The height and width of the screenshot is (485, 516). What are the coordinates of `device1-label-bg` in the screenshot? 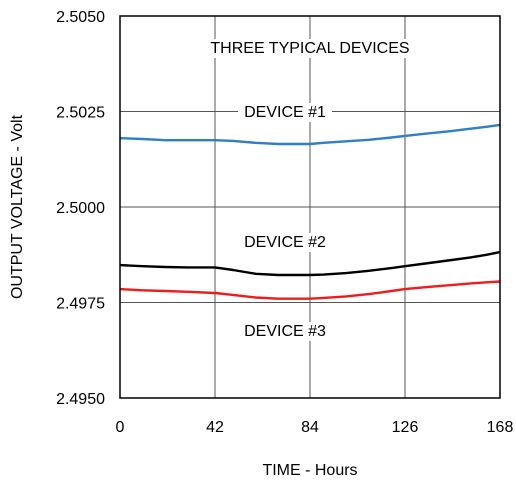 It's located at (285, 112).